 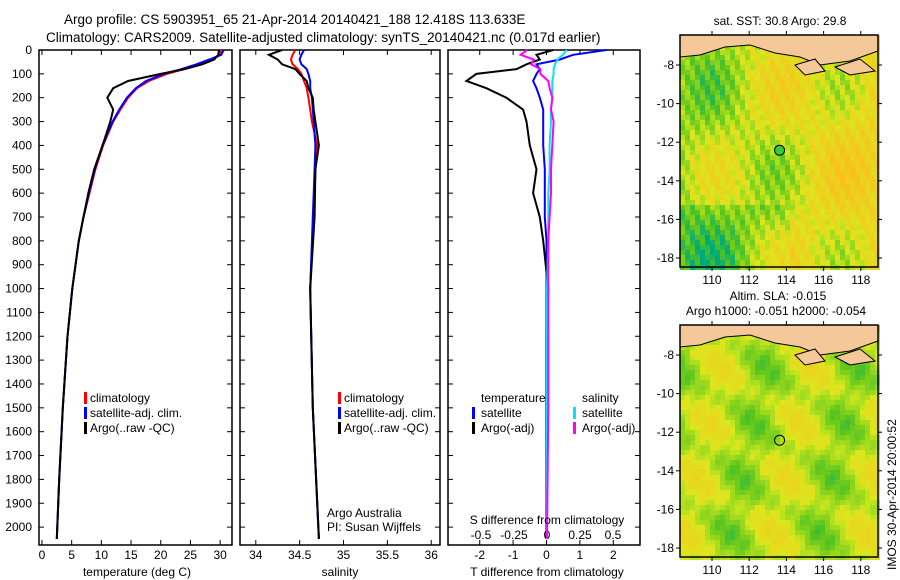 I want to click on lon-tick-label: 112, so click(x=749, y=570).